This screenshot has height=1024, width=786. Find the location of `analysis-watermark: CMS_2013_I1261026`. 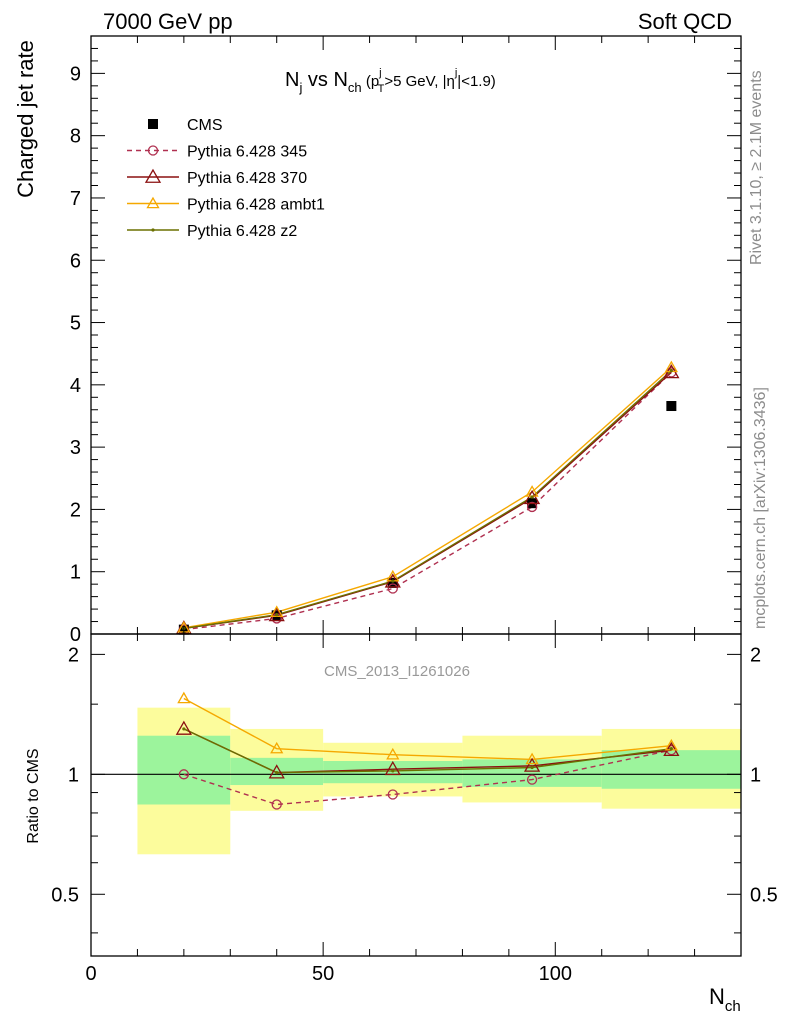

analysis-watermark: CMS_2013_I1261026 is located at coordinates (397, 671).